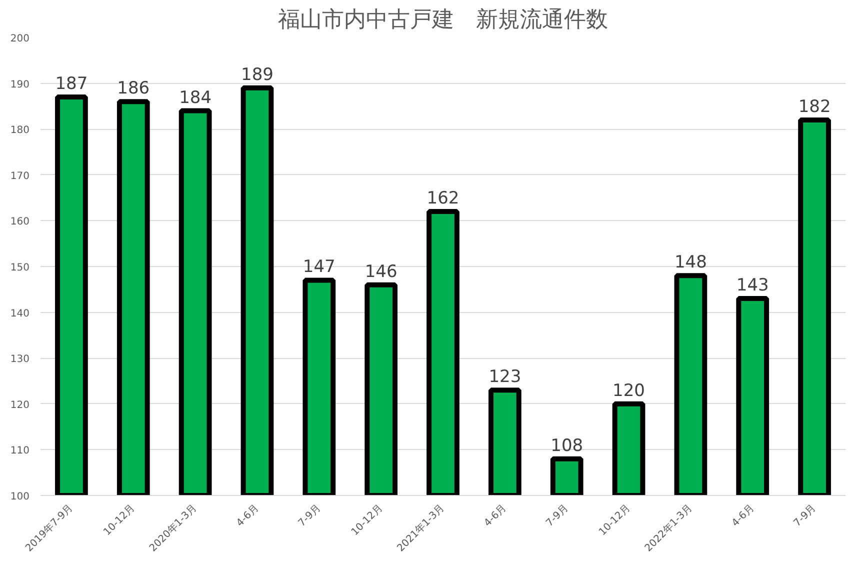 Image resolution: width=856 pixels, height=581 pixels. Describe the element at coordinates (443, 20) in the screenshot. I see `chart-title: 福山市内中古戸建 新規流通件数` at that location.